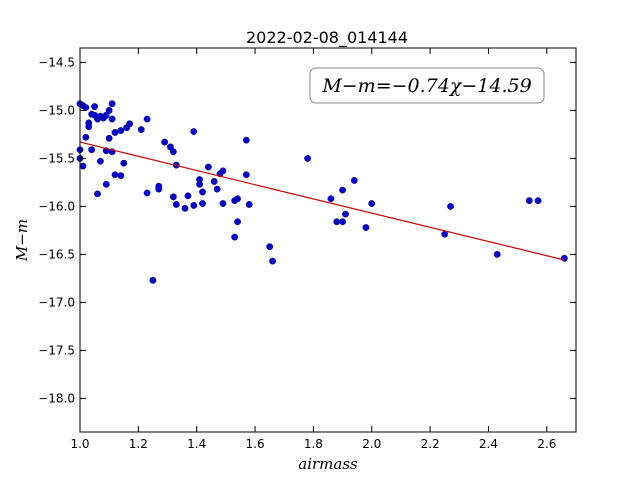 The height and width of the screenshot is (480, 640). I want to click on y-tick-label: −15.0, so click(56, 110).